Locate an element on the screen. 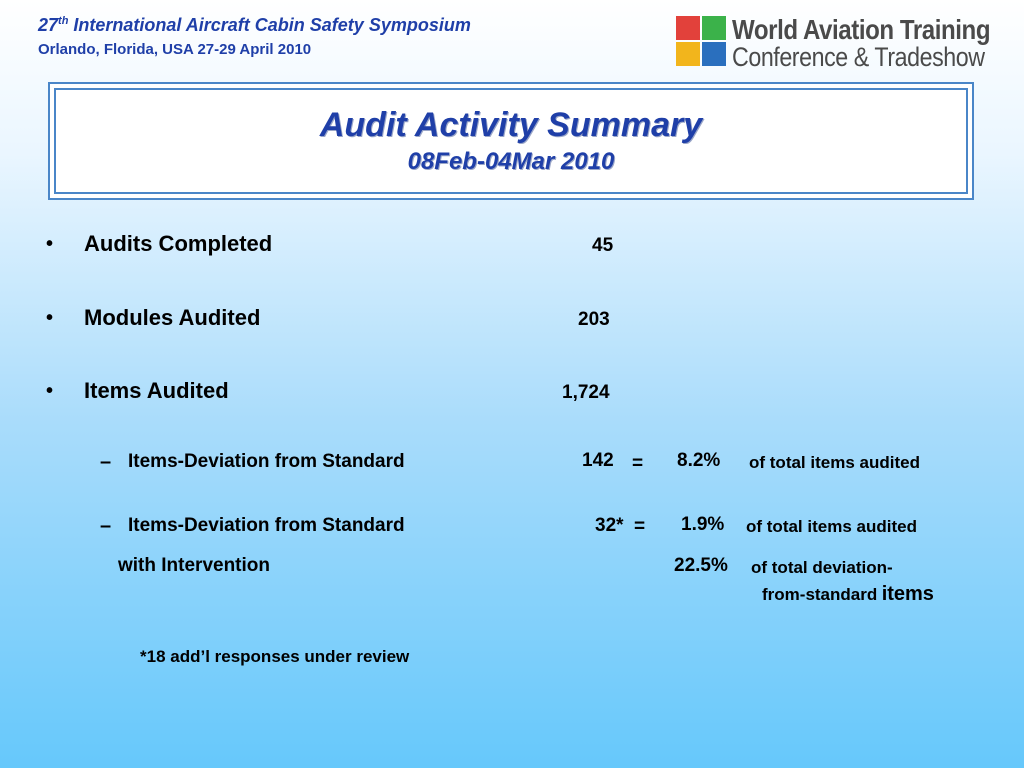 Image resolution: width=1024 pixels, height=768 pixels. slide-title: Audit Activity Summary is located at coordinates (511, 125).